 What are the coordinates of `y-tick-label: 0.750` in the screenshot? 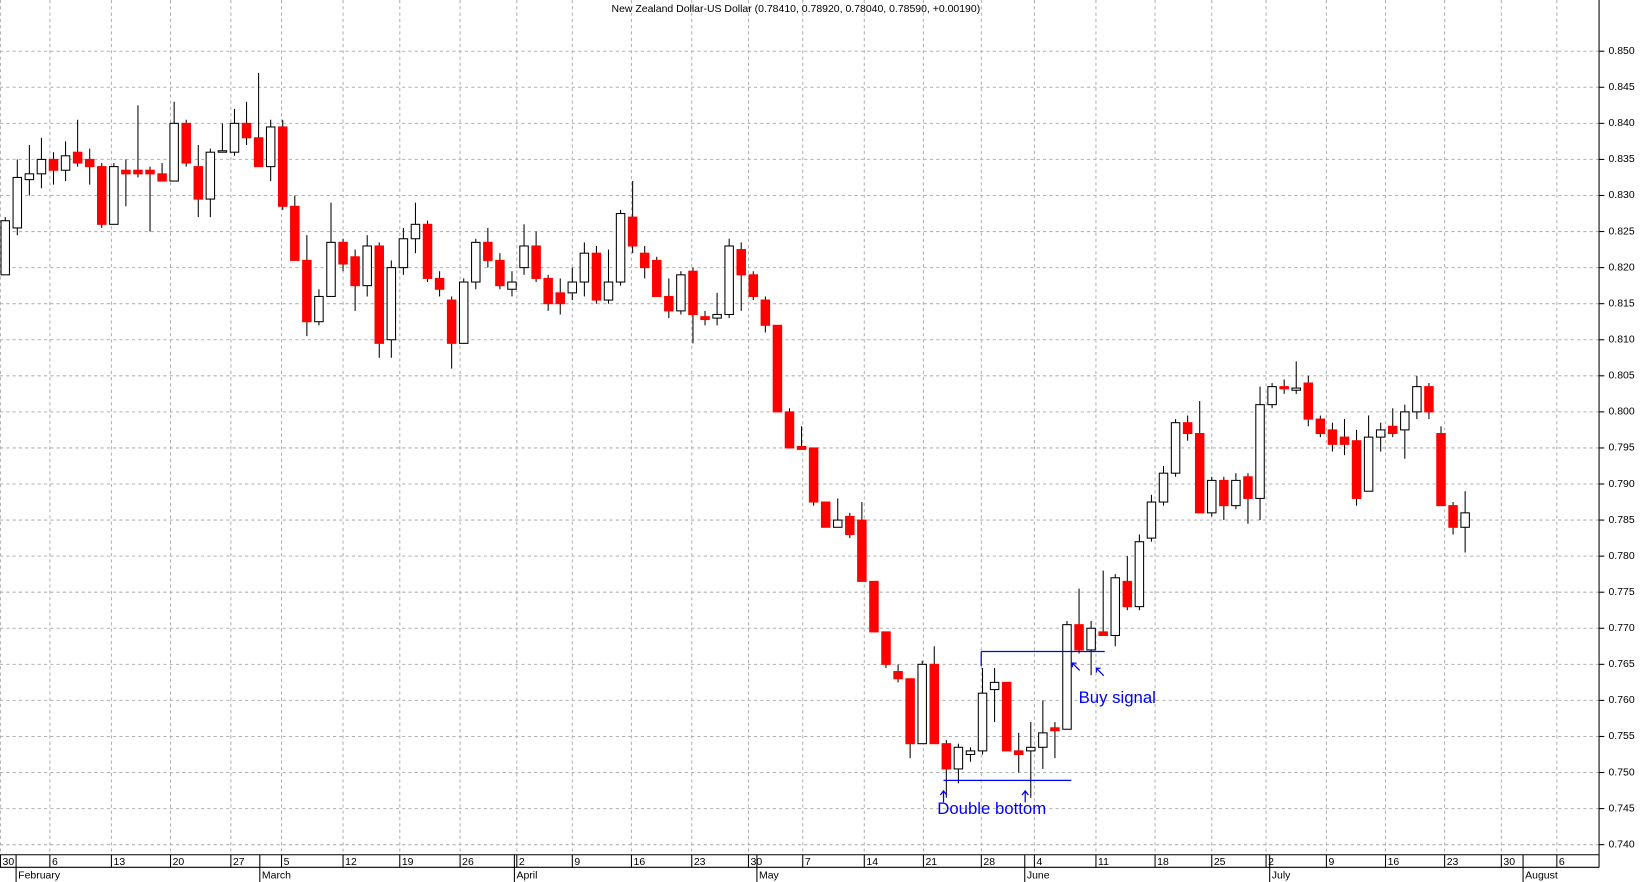 It's located at (1621, 772).